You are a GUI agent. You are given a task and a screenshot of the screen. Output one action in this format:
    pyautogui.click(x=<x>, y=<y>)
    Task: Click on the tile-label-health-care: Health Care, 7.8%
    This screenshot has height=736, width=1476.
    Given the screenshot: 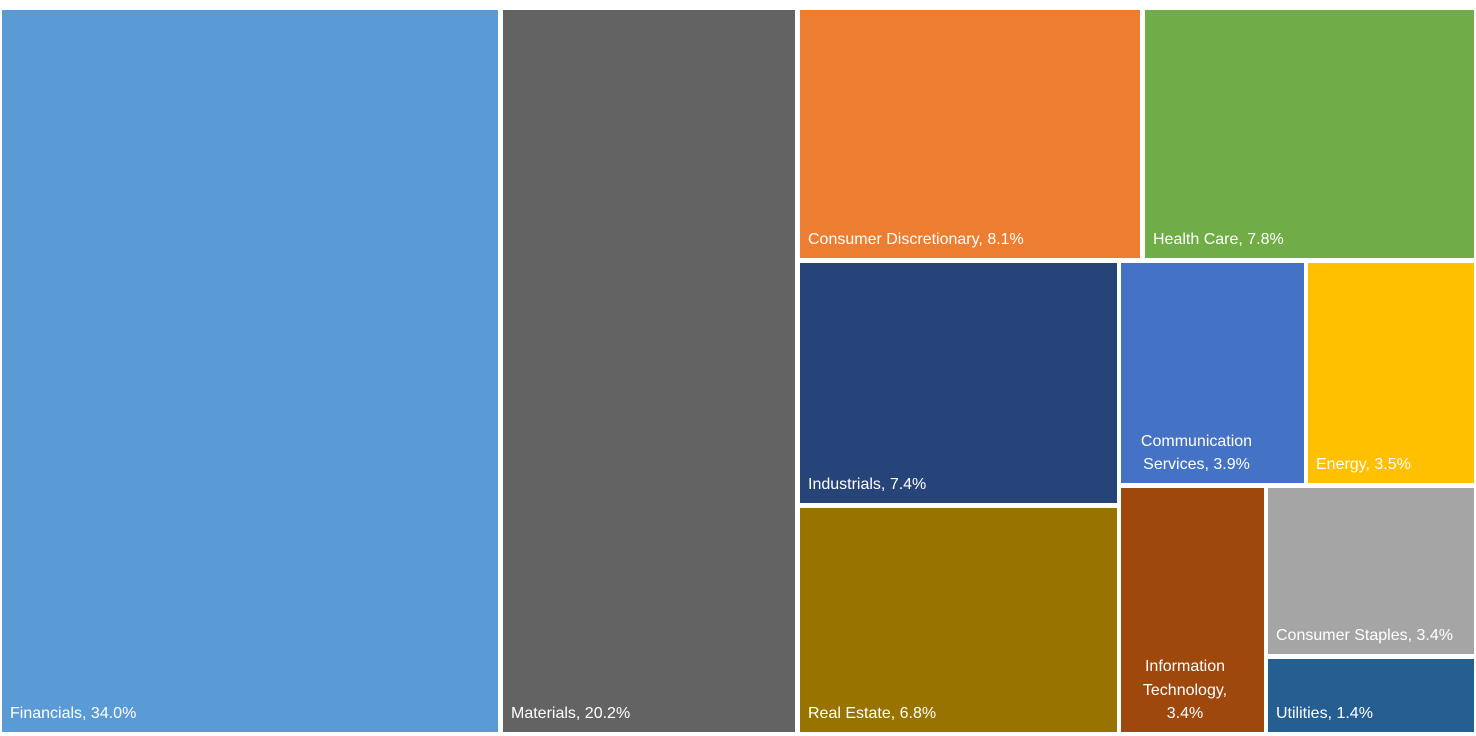 What is the action you would take?
    pyautogui.click(x=1218, y=239)
    